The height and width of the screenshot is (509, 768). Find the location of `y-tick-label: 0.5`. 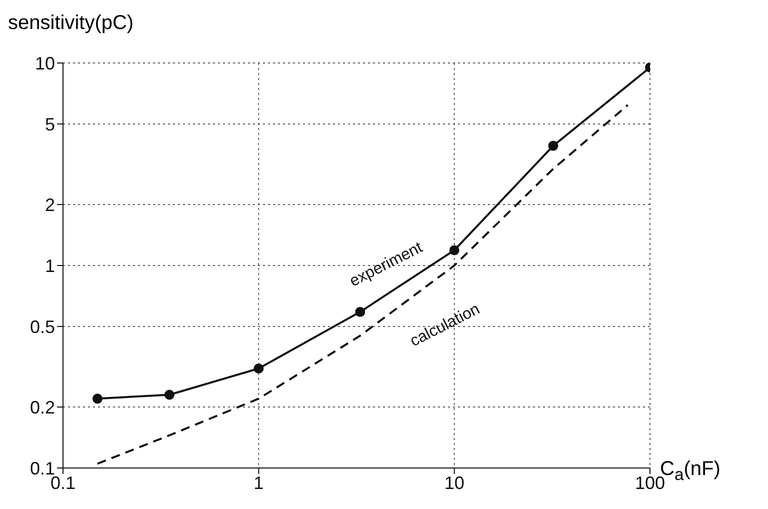

y-tick-label: 0.5 is located at coordinates (42, 326).